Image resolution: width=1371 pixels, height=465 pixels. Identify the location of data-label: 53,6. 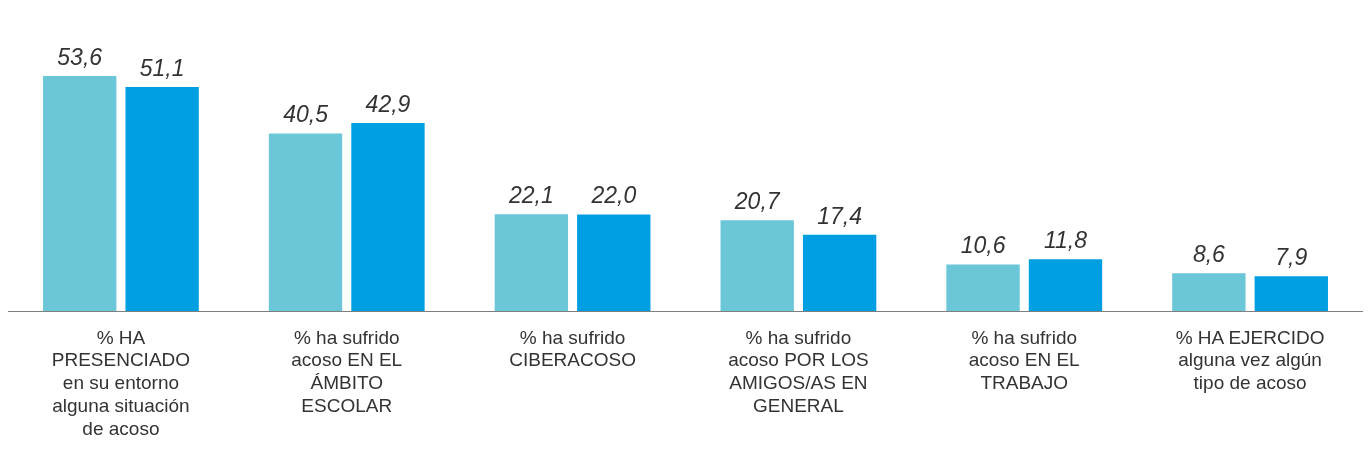
(80, 56).